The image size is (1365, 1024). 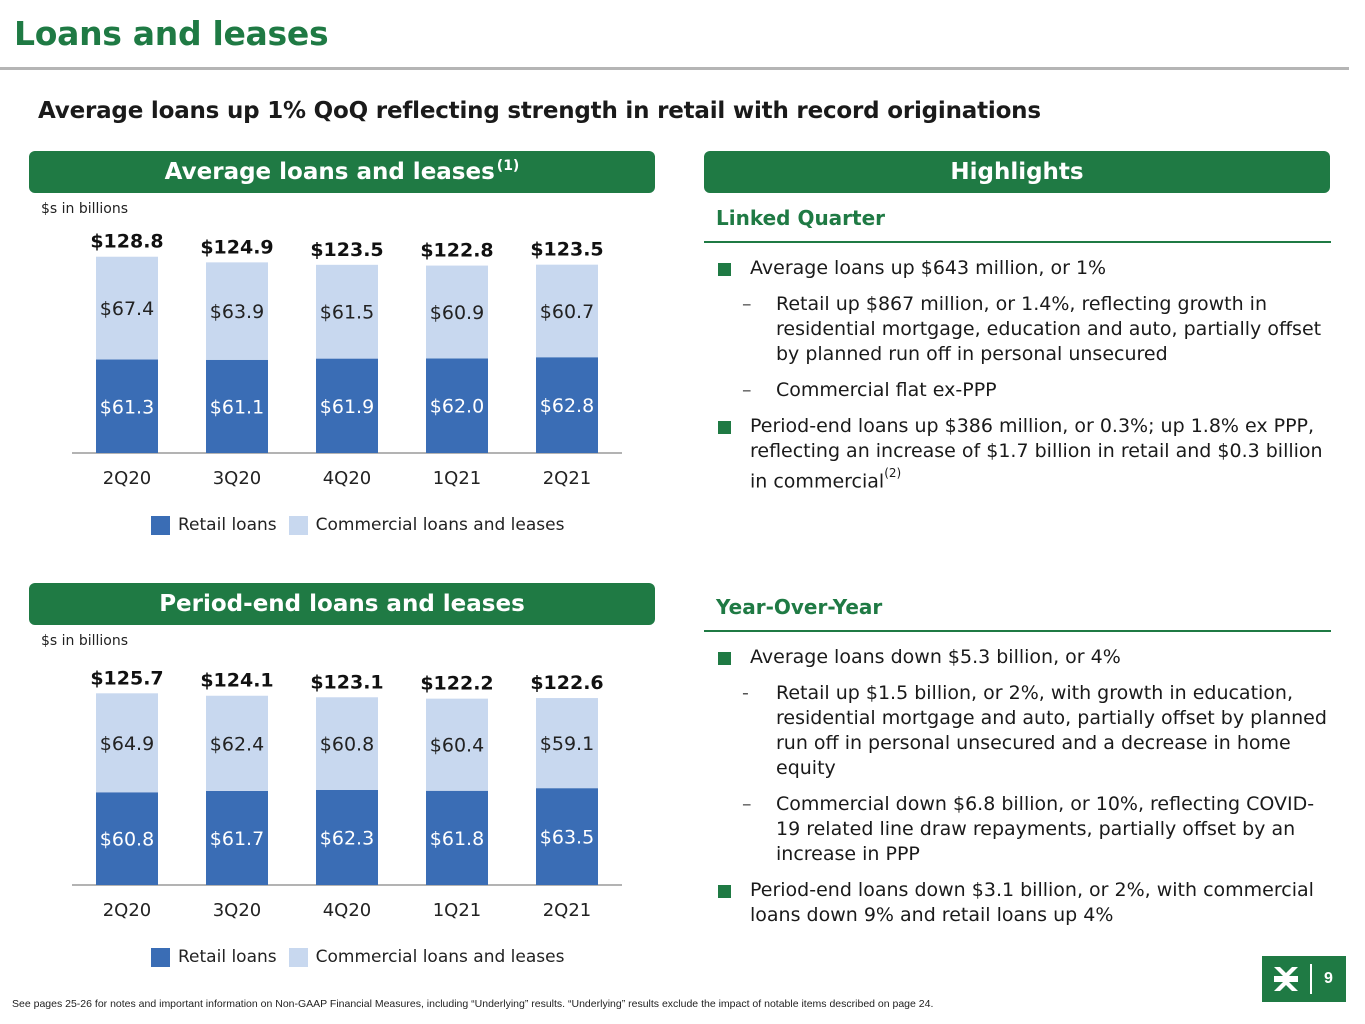 I want to click on data-label-commercial: $59.1, so click(x=567, y=744).